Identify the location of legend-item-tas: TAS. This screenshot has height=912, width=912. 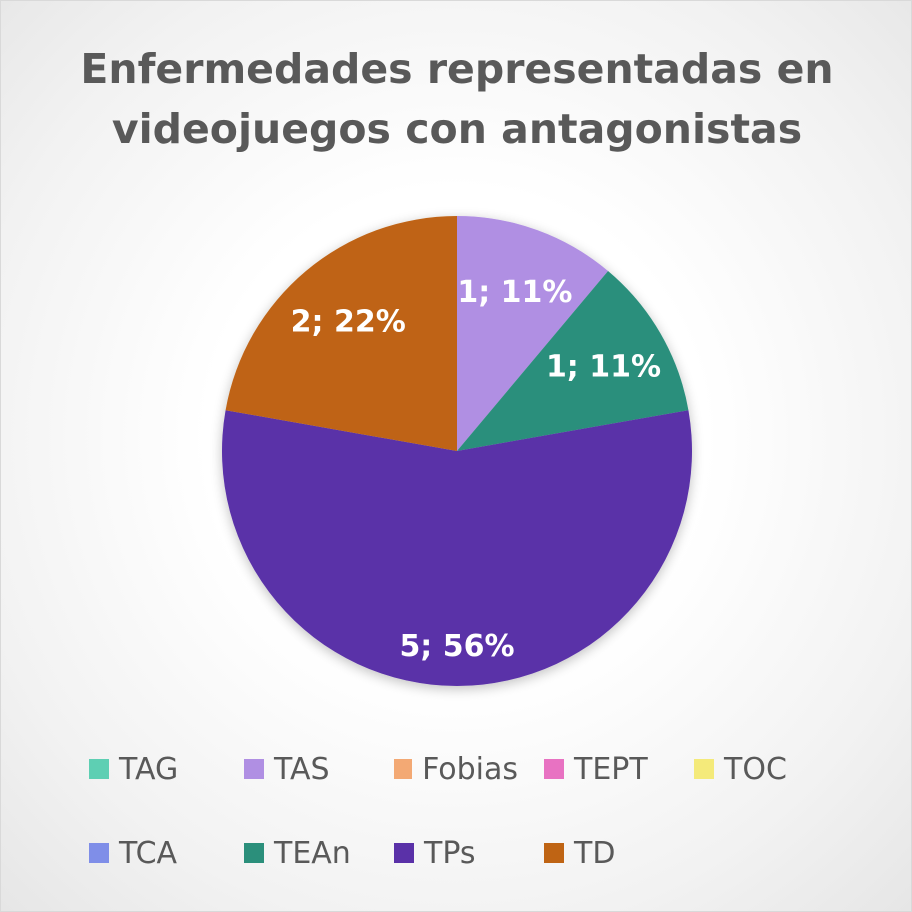
(306, 769).